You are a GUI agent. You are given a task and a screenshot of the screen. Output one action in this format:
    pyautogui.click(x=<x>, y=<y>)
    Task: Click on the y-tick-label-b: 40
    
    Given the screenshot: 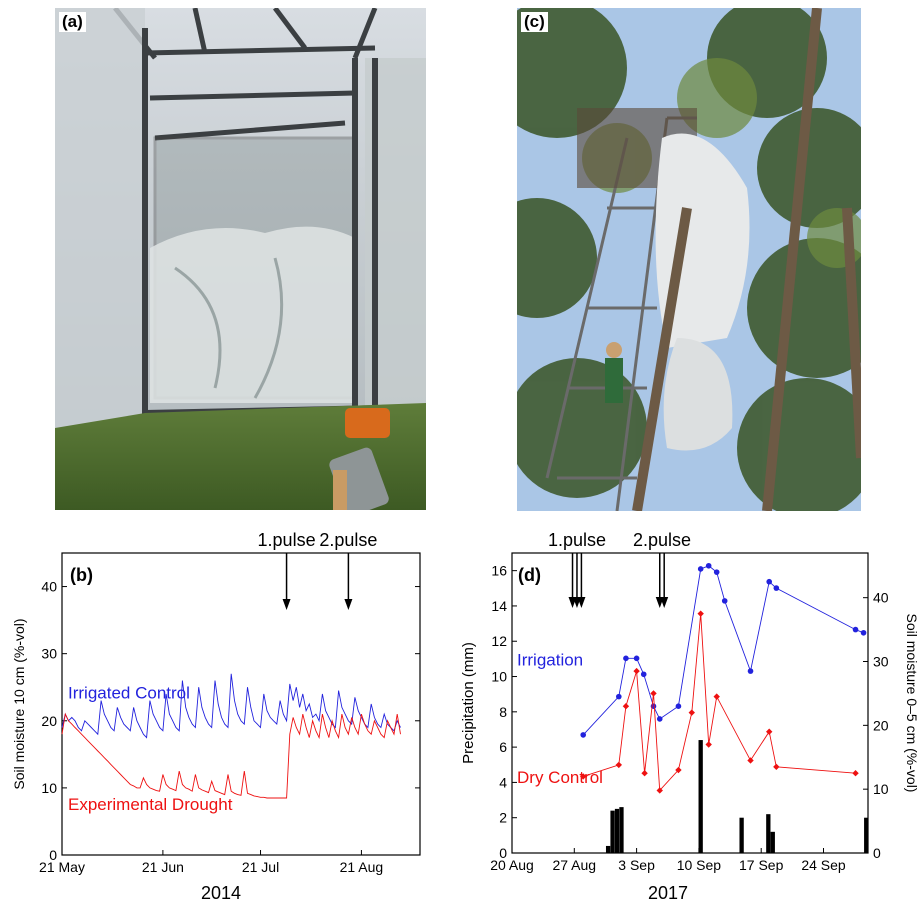 What is the action you would take?
    pyautogui.click(x=49, y=587)
    